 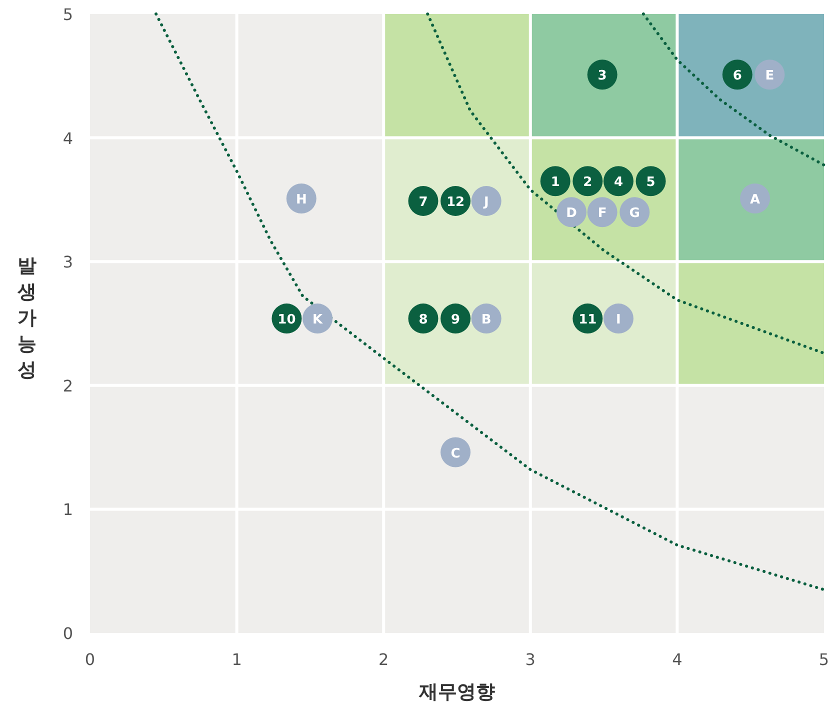 I want to click on annotation: C, so click(x=455, y=454).